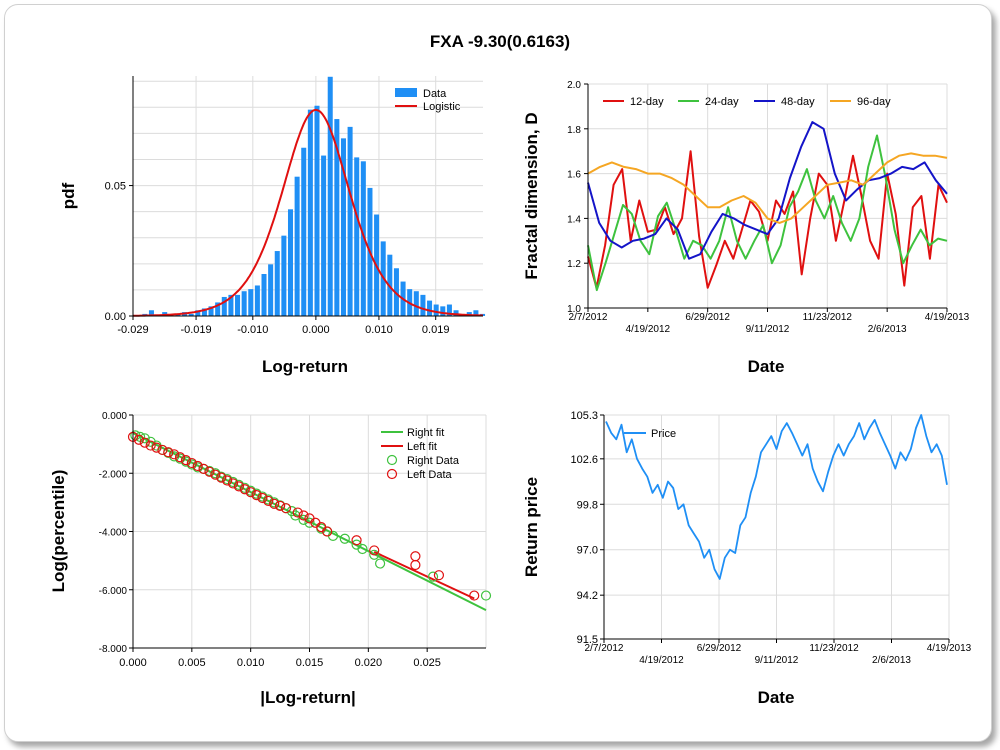 The height and width of the screenshot is (750, 1000). What do you see at coordinates (316, 330) in the screenshot?
I see `hist-xtick-label-3: 0.000` at bounding box center [316, 330].